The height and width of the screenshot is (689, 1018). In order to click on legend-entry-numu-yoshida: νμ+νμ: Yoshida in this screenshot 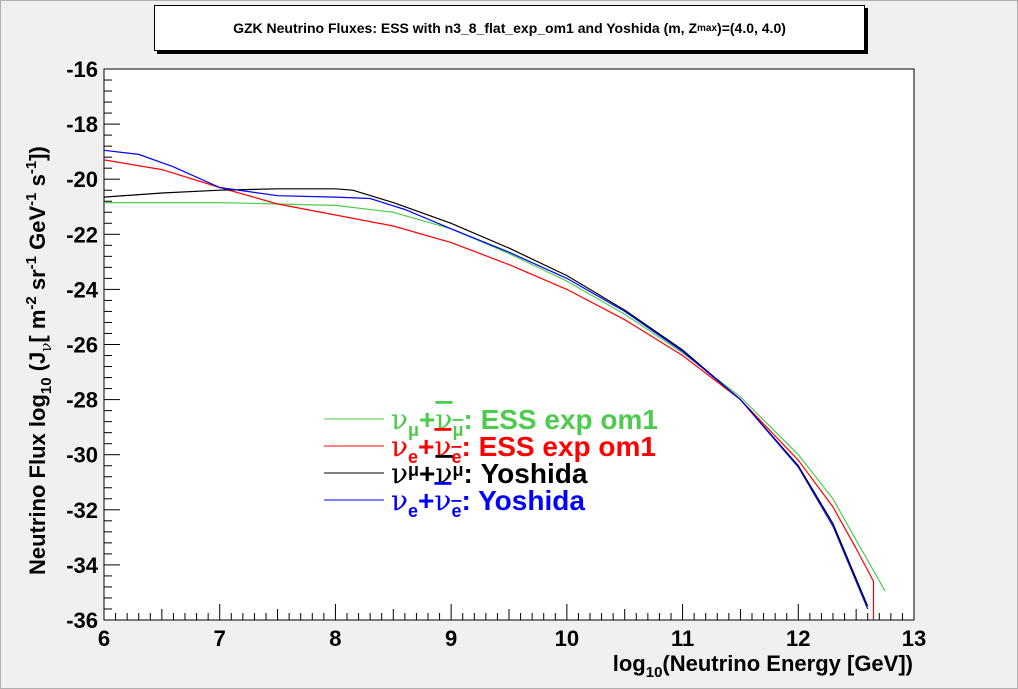, I will do `click(489, 473)`.